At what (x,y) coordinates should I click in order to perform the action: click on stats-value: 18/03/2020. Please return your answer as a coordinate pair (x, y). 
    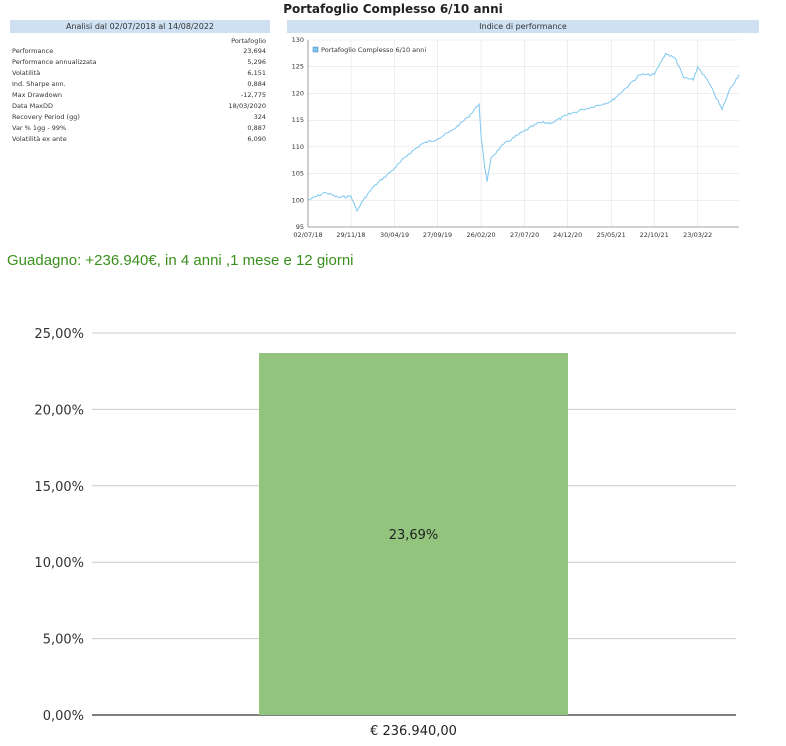
    Looking at the image, I should click on (247, 106).